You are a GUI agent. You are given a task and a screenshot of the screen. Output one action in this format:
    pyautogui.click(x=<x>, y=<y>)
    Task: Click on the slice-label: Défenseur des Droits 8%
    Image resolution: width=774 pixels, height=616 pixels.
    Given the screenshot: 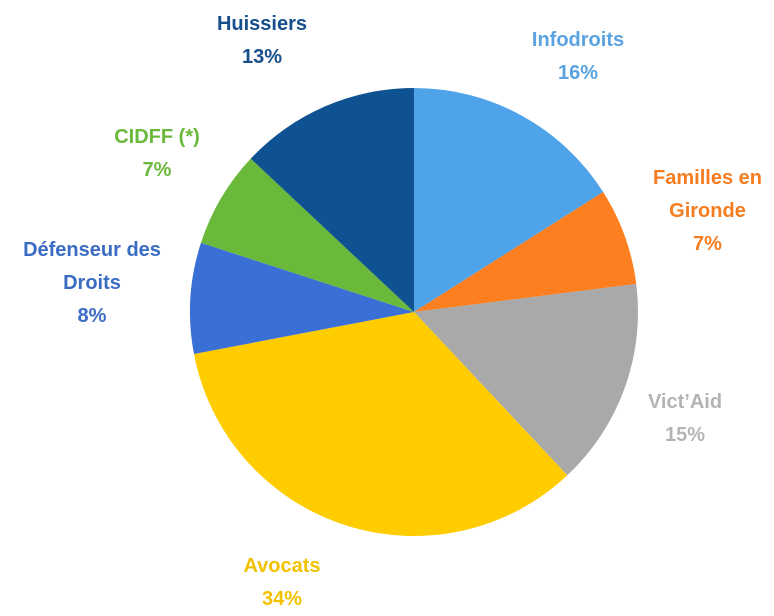 What is the action you would take?
    pyautogui.click(x=92, y=283)
    